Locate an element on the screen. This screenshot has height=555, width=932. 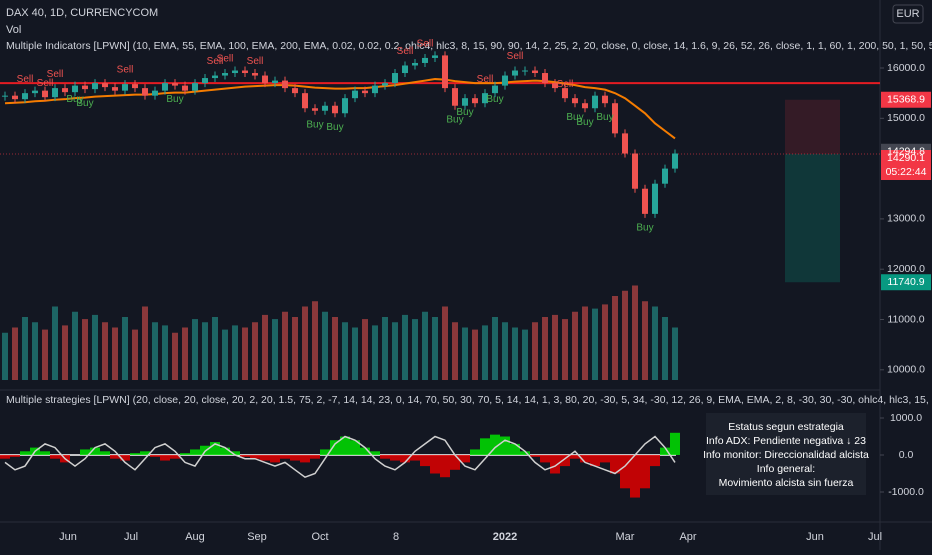
currency-badge is located at coordinates (908, 14).